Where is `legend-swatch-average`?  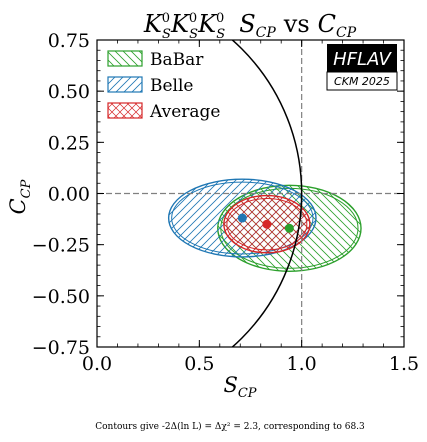
legend-swatch-average is located at coordinates (125, 110).